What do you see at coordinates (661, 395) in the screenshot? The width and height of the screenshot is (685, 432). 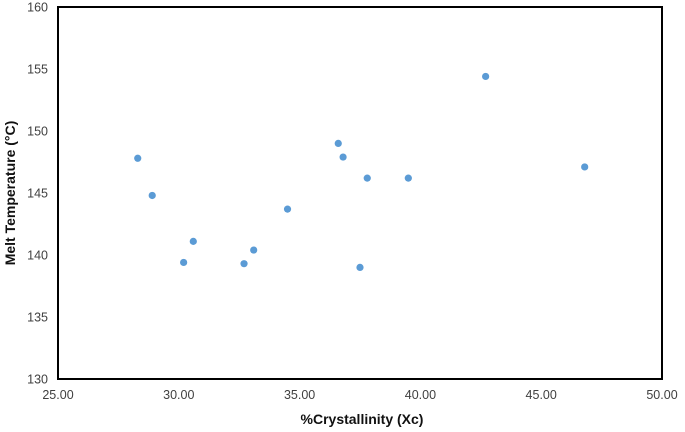 I see `x-tick-label: 50.00` at bounding box center [661, 395].